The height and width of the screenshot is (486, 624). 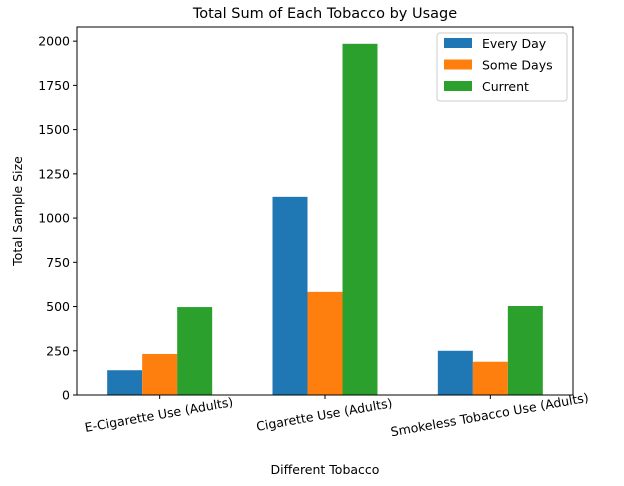 What do you see at coordinates (17, 211) in the screenshot?
I see `y-axis-label: Total Sample Size` at bounding box center [17, 211].